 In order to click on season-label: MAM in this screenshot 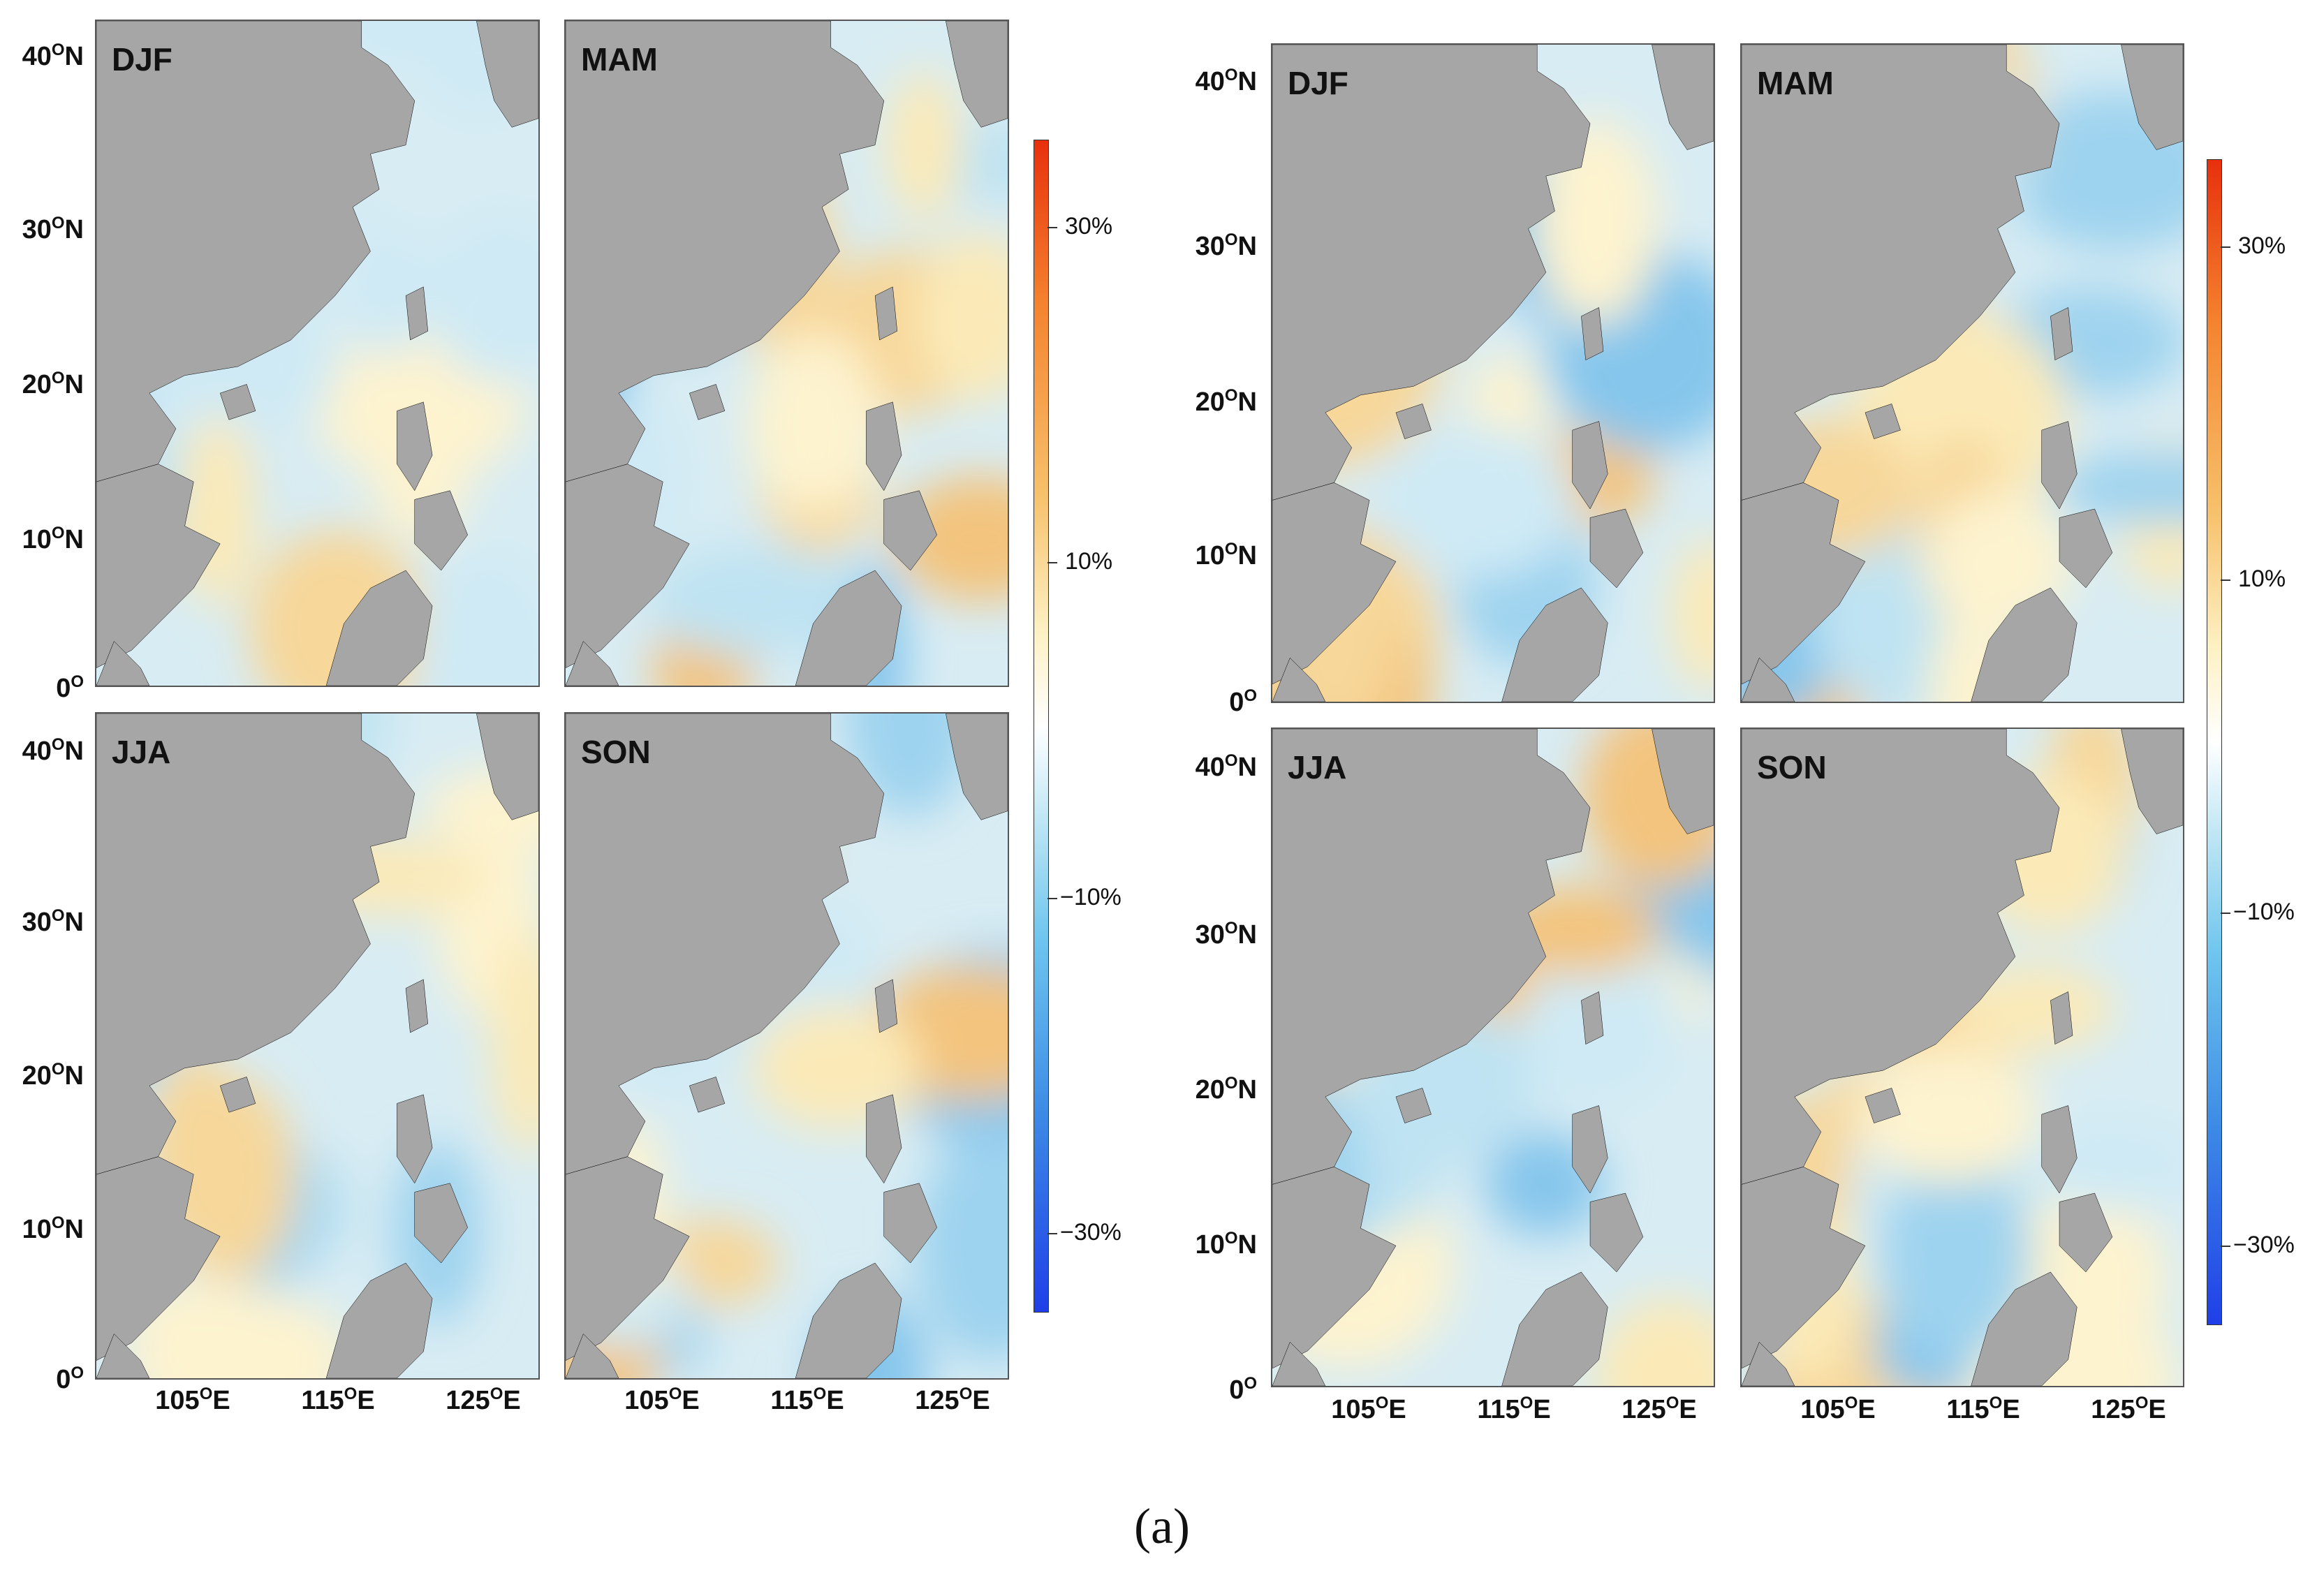, I will do `click(1795, 83)`.